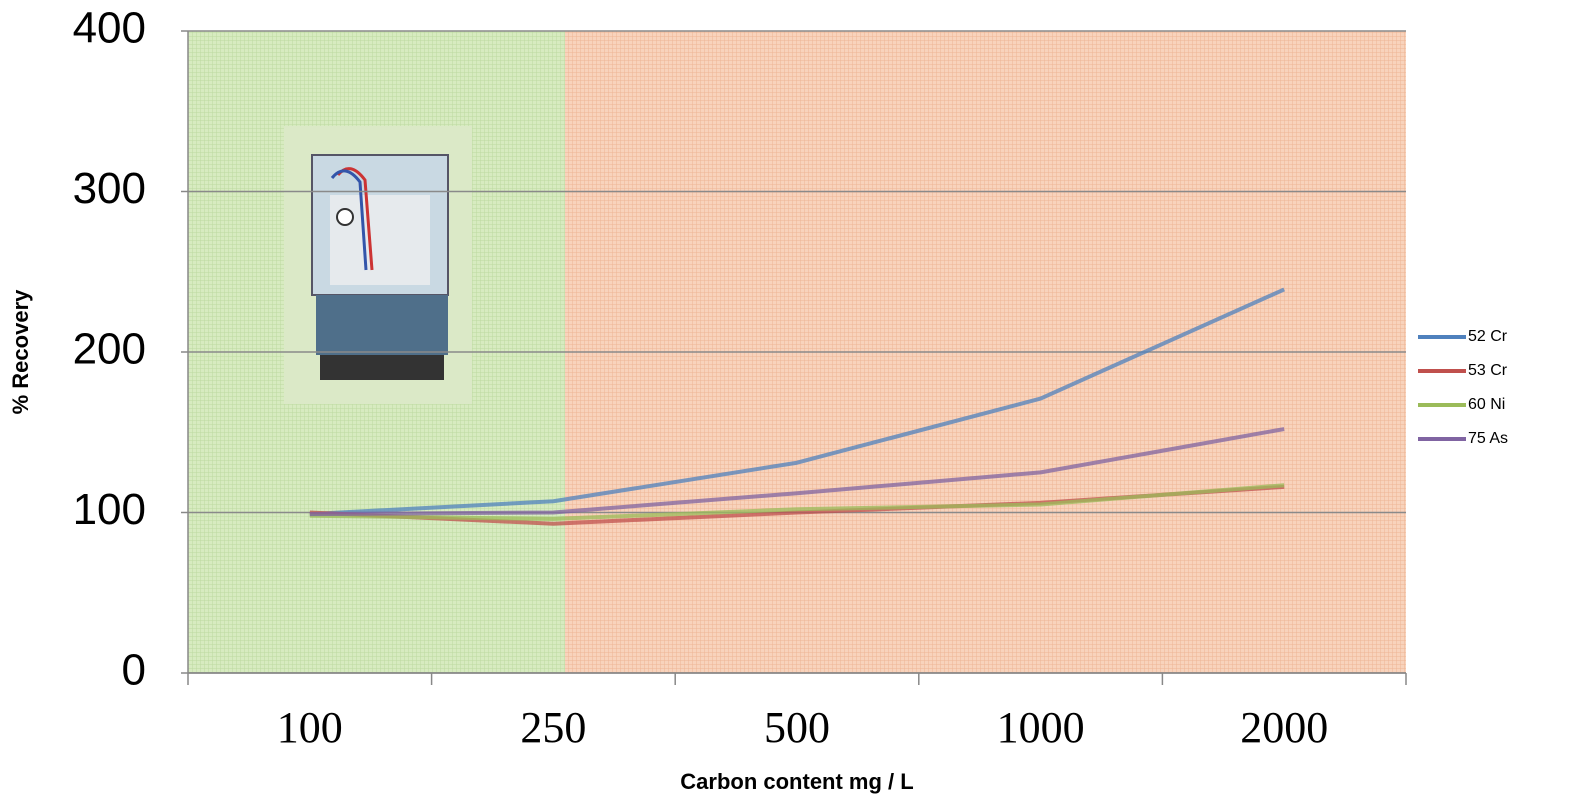  Describe the element at coordinates (109, 188) in the screenshot. I see `y-tick-label: 300` at that location.